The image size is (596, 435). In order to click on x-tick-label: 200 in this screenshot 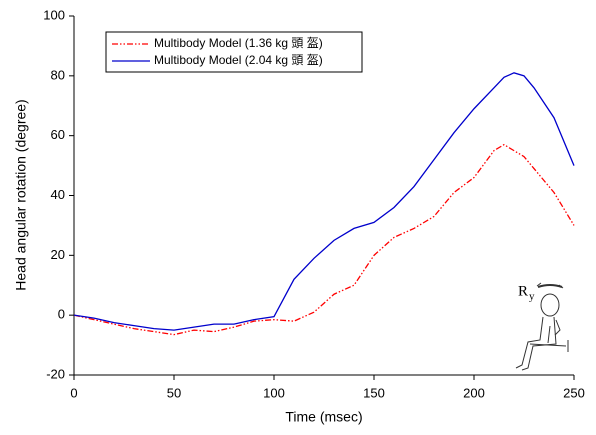, I will do `click(474, 392)`.